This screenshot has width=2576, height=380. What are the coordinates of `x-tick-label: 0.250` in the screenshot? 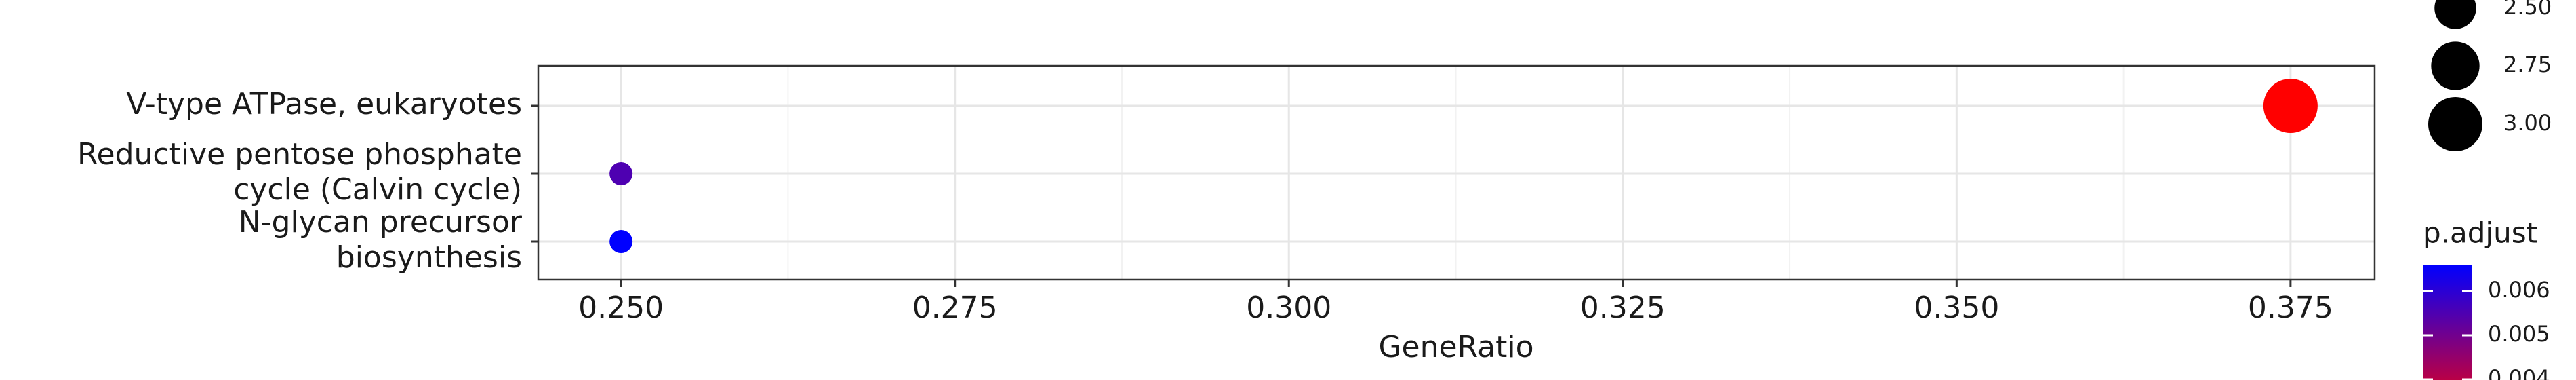 It's located at (621, 307).